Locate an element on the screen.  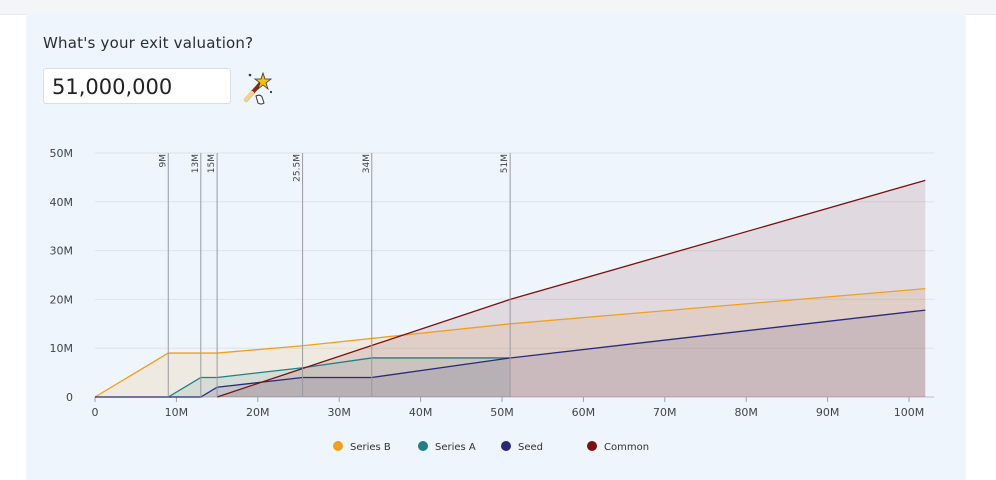
y-tick-label: 0 is located at coordinates (69, 397).